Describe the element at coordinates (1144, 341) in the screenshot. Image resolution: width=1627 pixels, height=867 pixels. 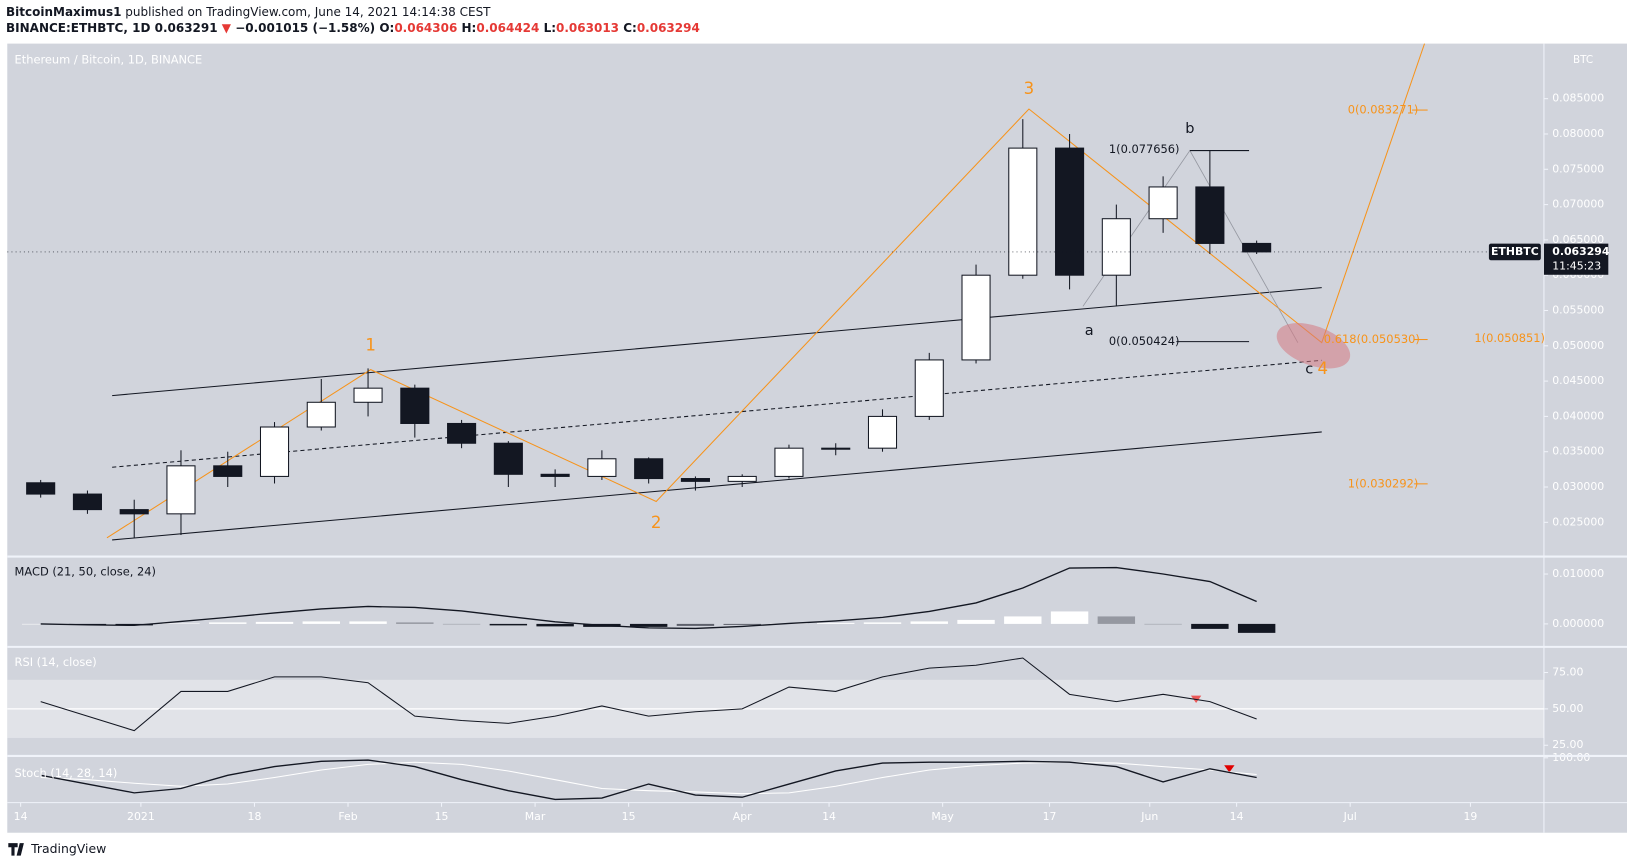
I see `fib-label: 0(0.050424)` at that location.